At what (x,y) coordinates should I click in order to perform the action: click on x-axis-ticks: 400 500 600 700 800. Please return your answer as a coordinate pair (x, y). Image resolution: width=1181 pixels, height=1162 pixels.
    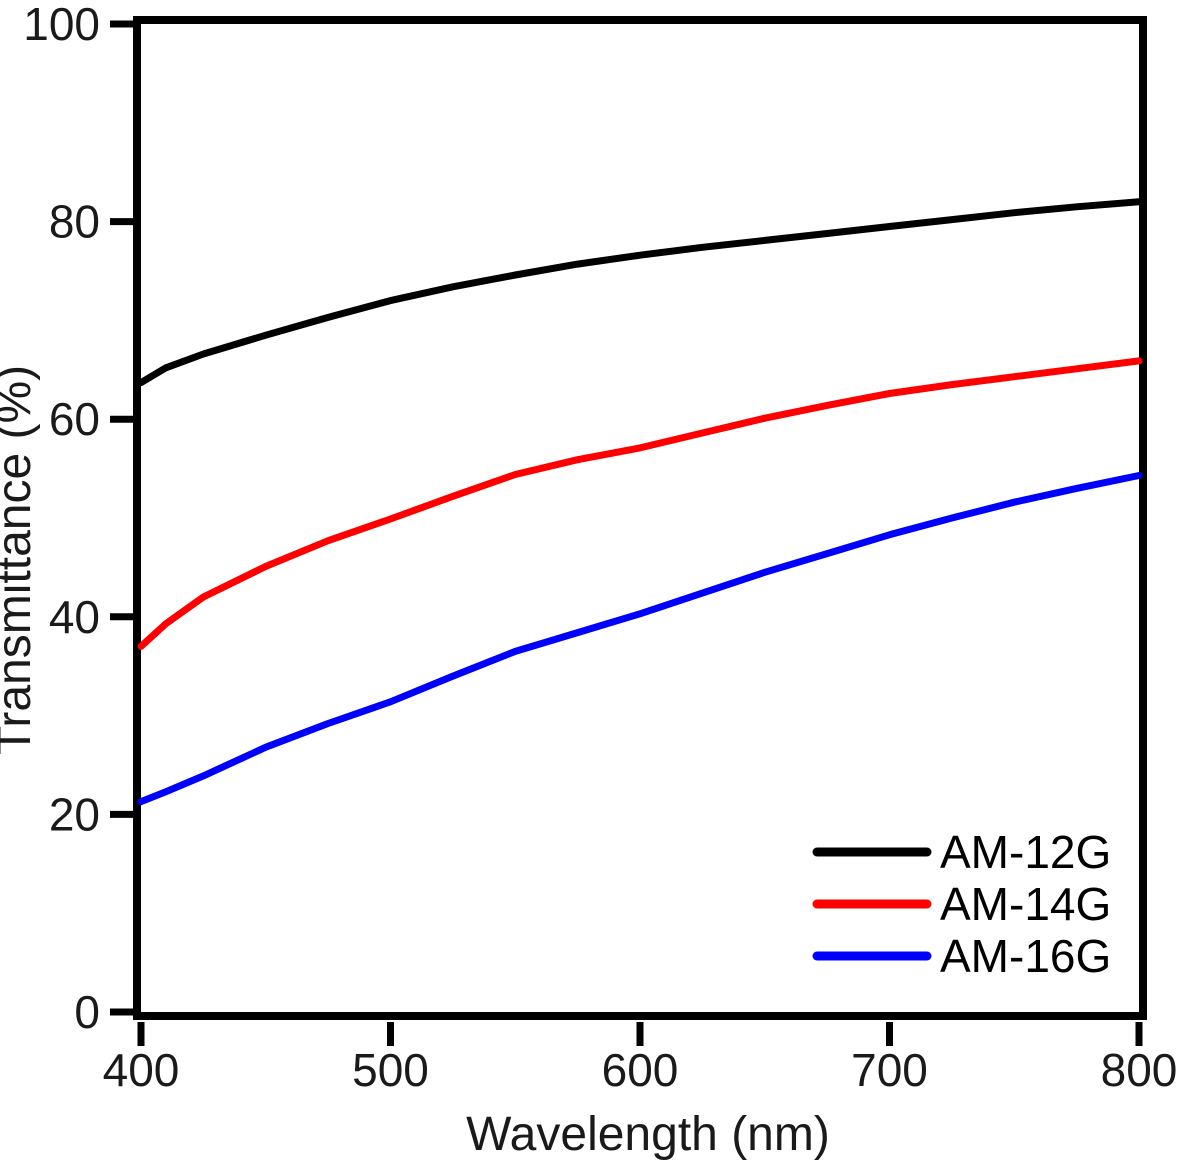
    Looking at the image, I should click on (640, 1059).